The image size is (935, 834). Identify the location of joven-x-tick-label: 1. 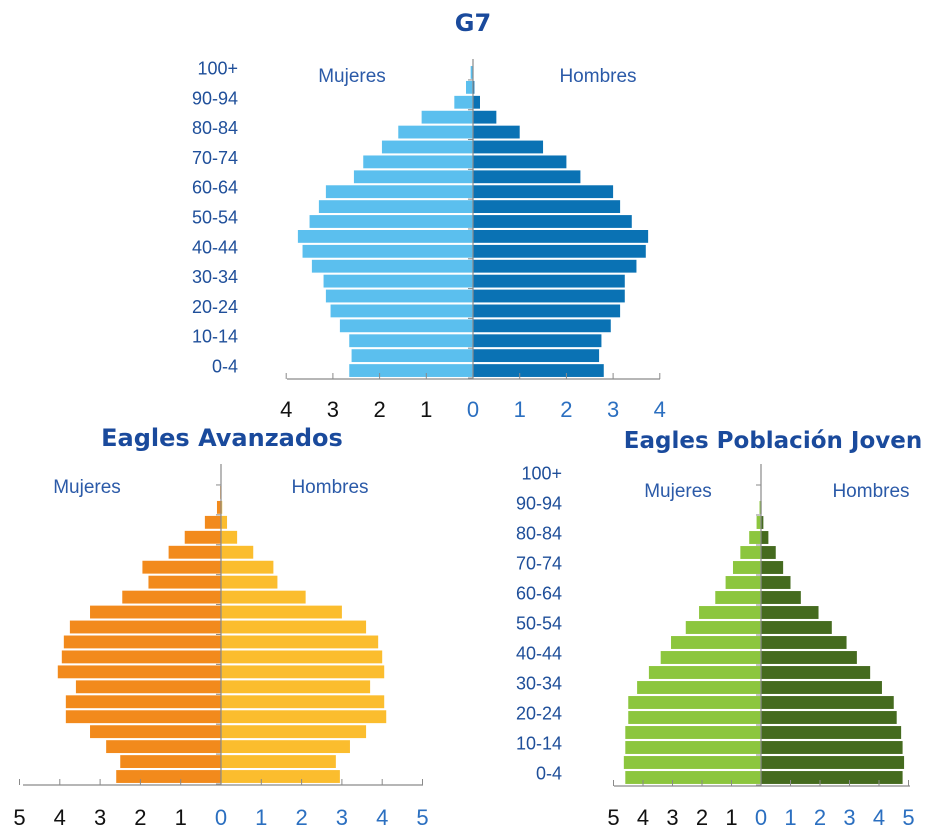
(790, 817).